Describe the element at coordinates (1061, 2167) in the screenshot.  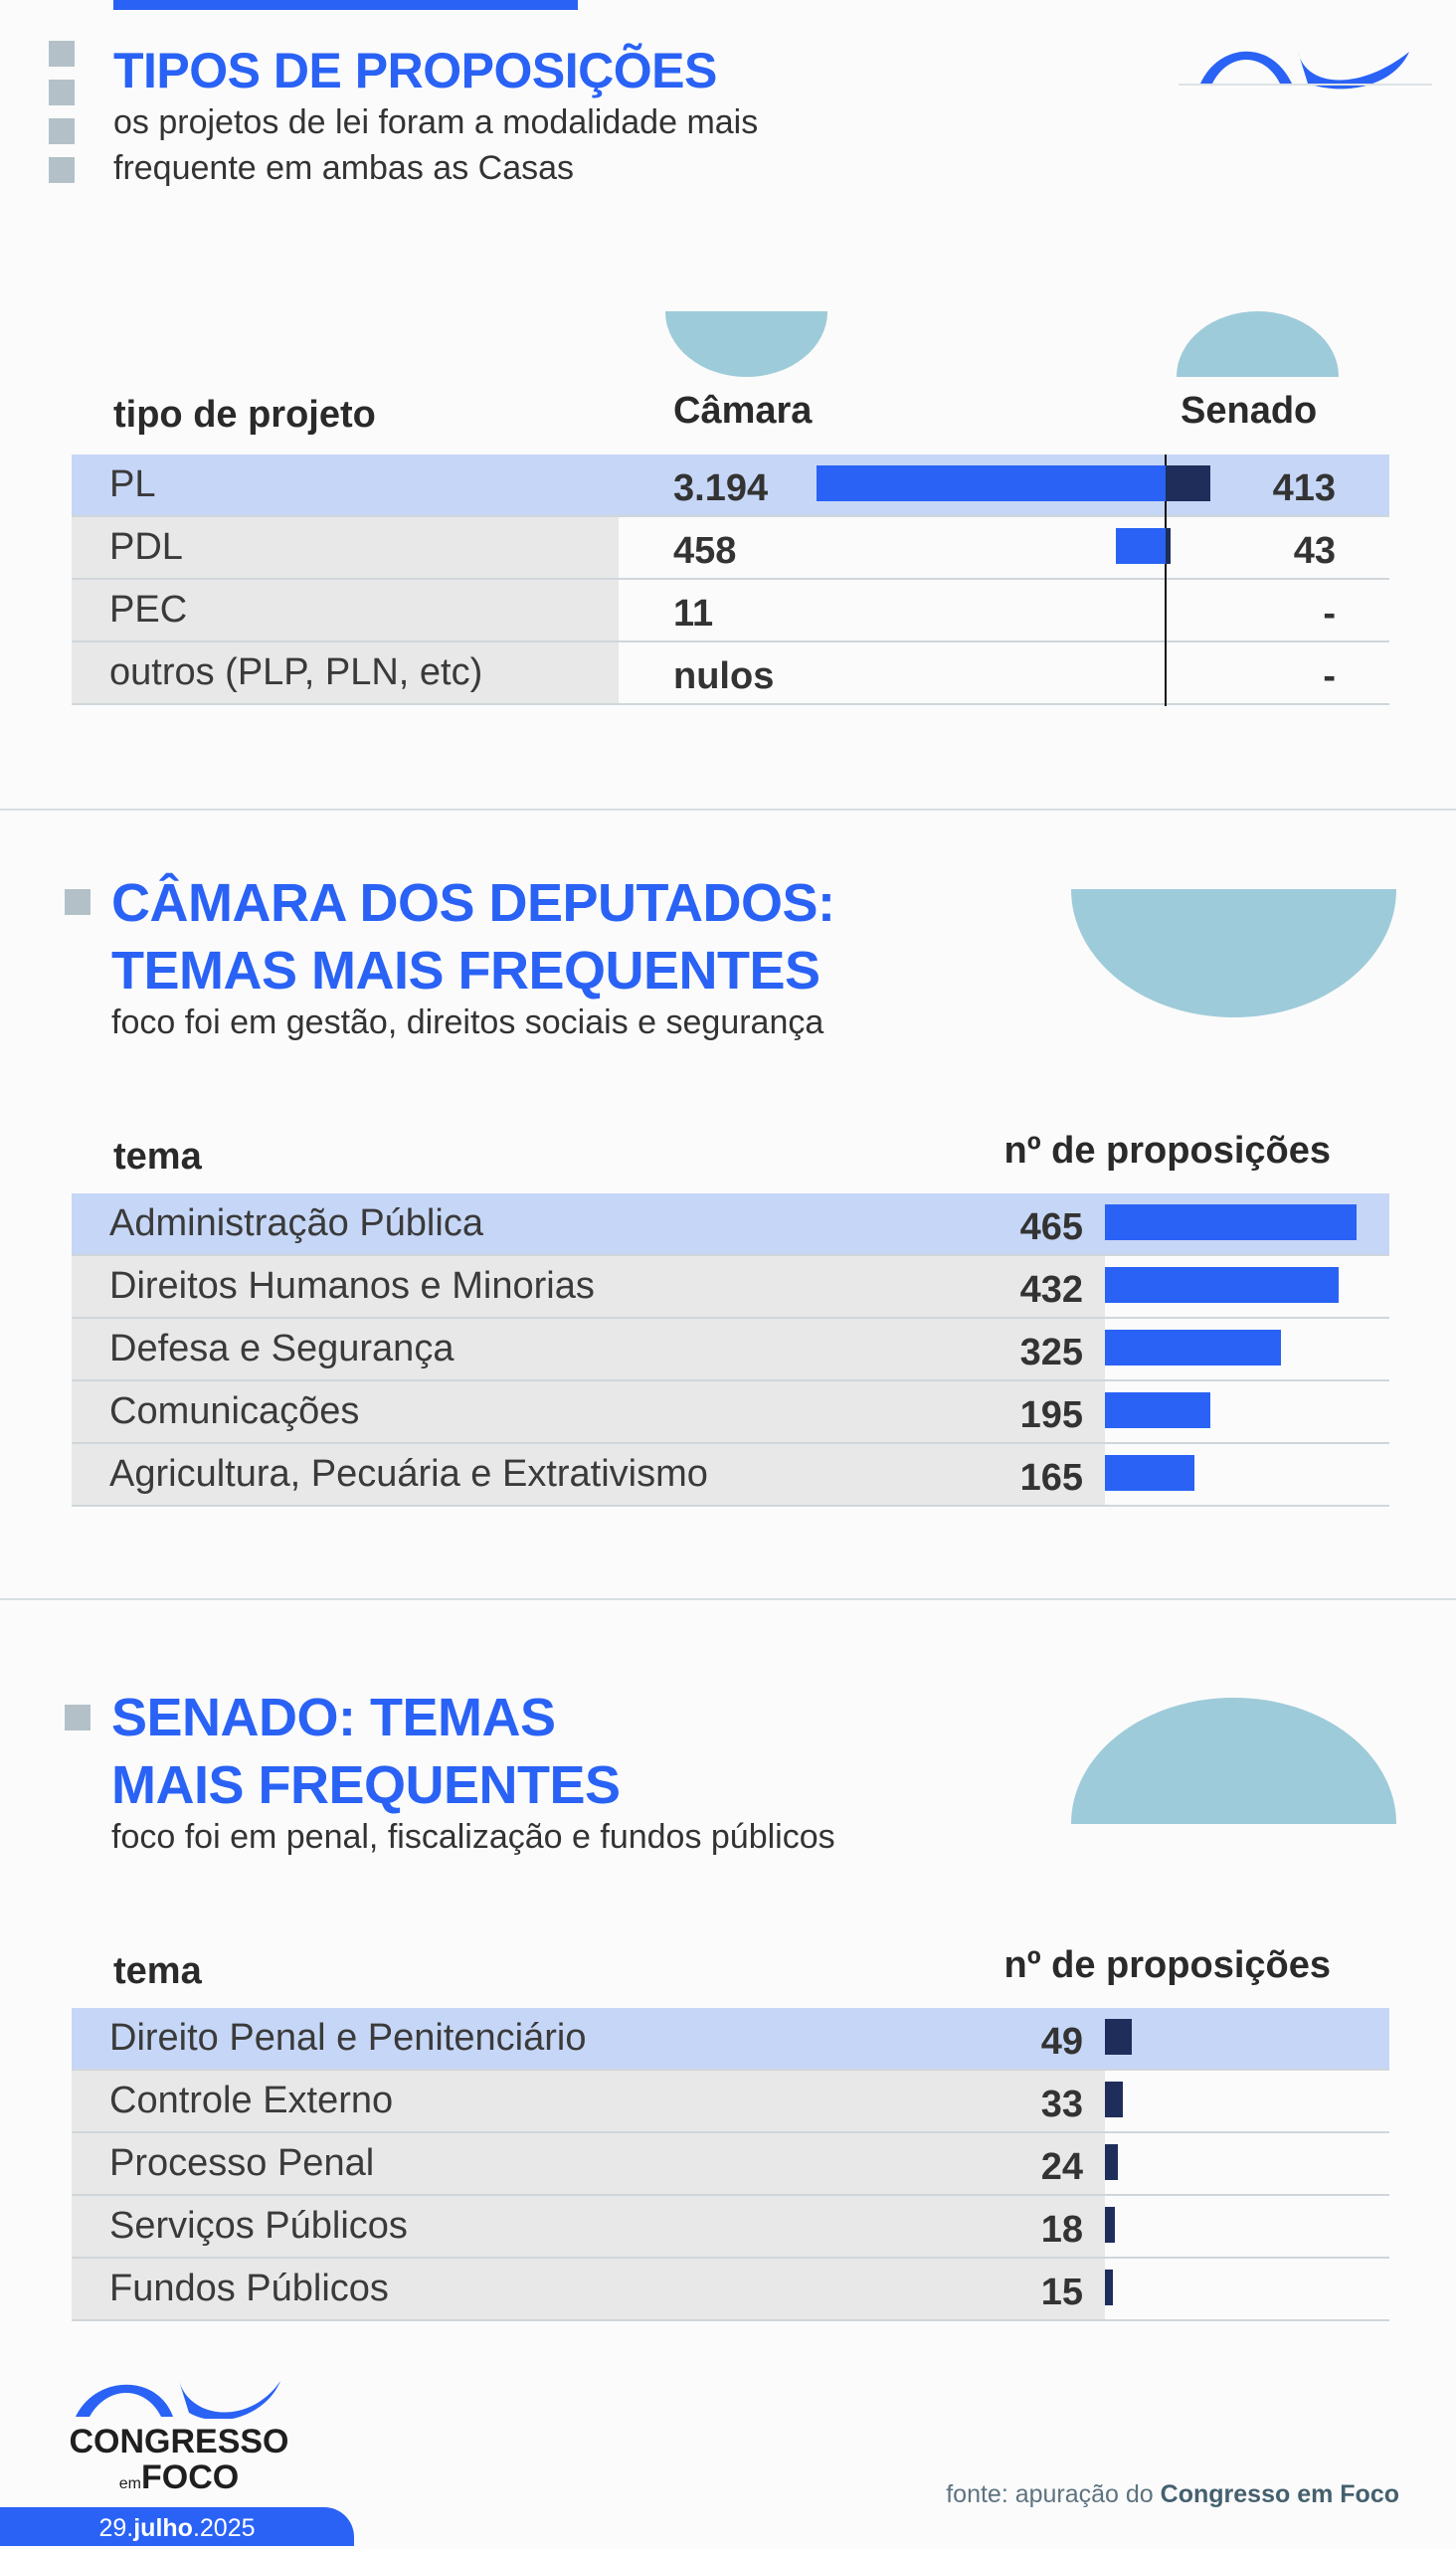
I see `theme-value: 24` at that location.